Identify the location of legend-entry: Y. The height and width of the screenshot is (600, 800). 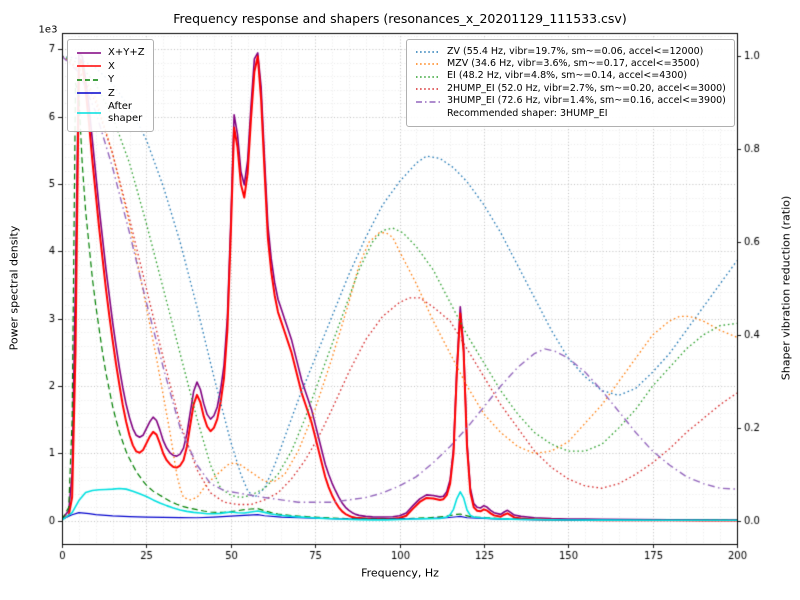
(110, 80).